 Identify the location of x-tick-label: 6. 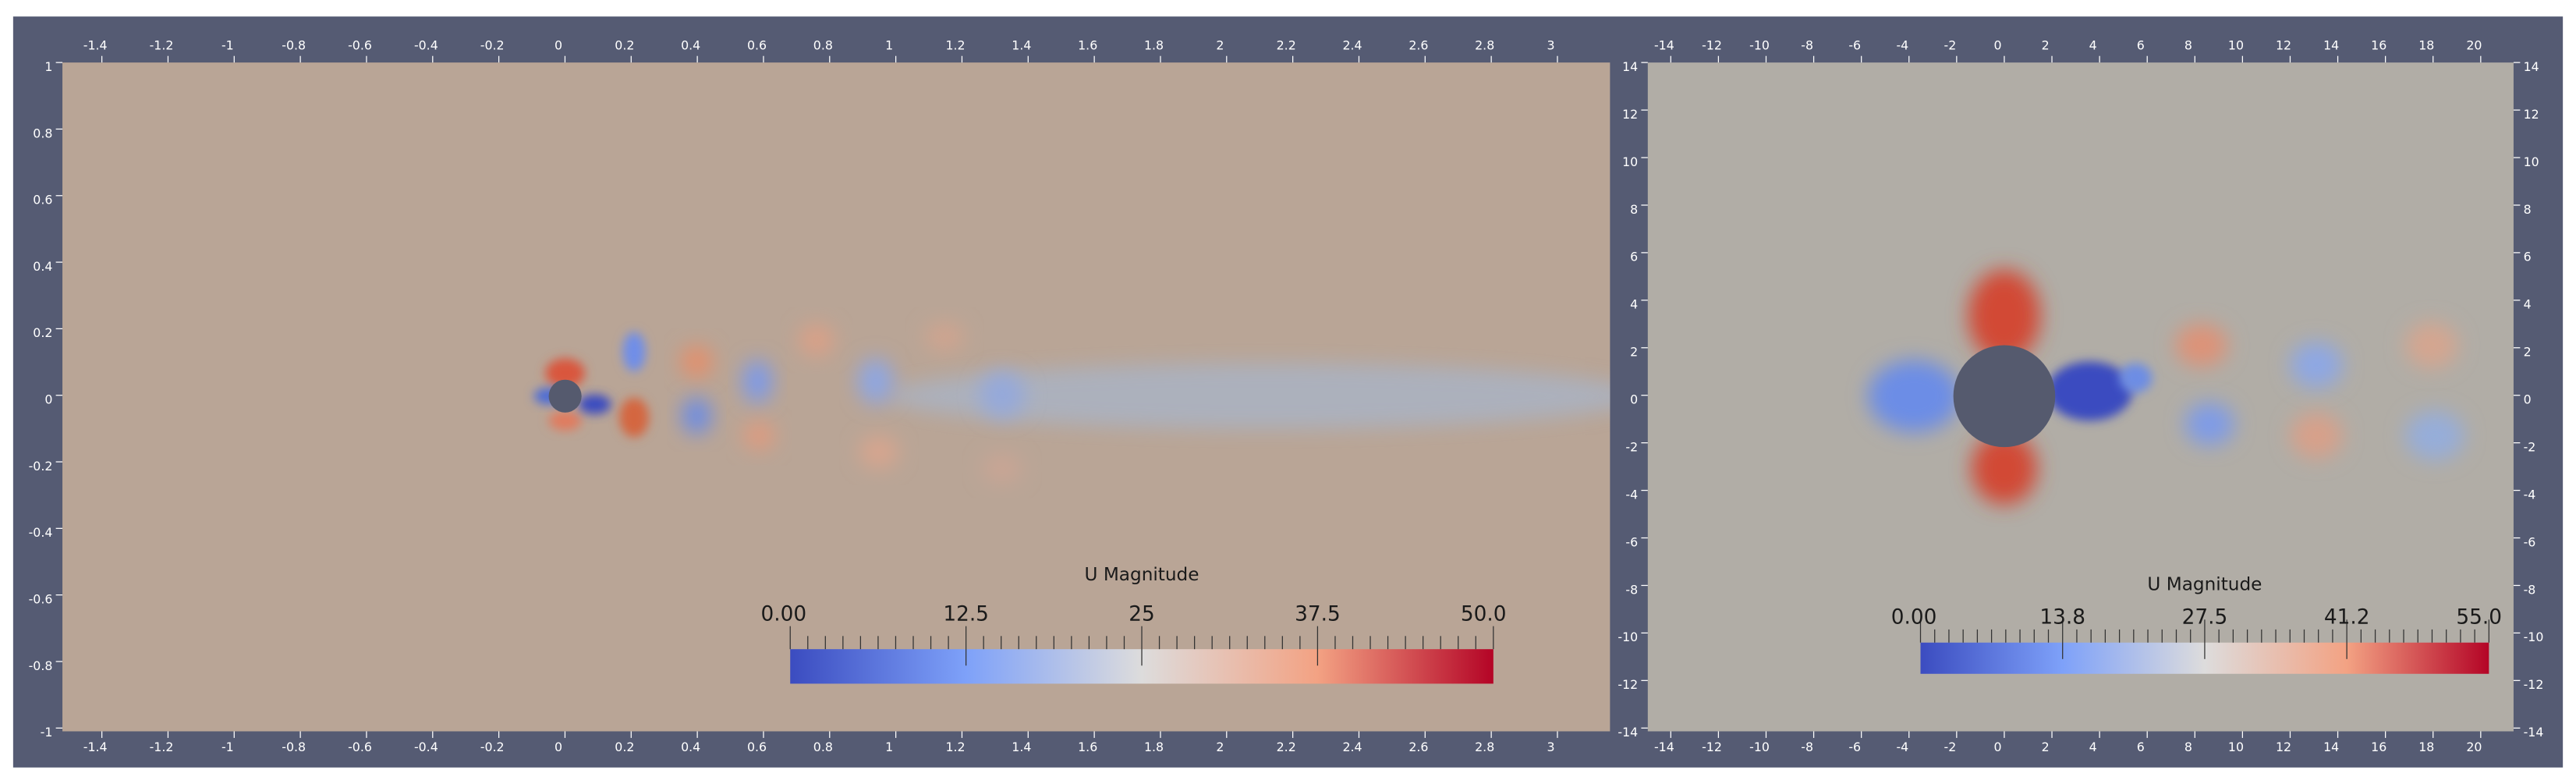
(2141, 46).